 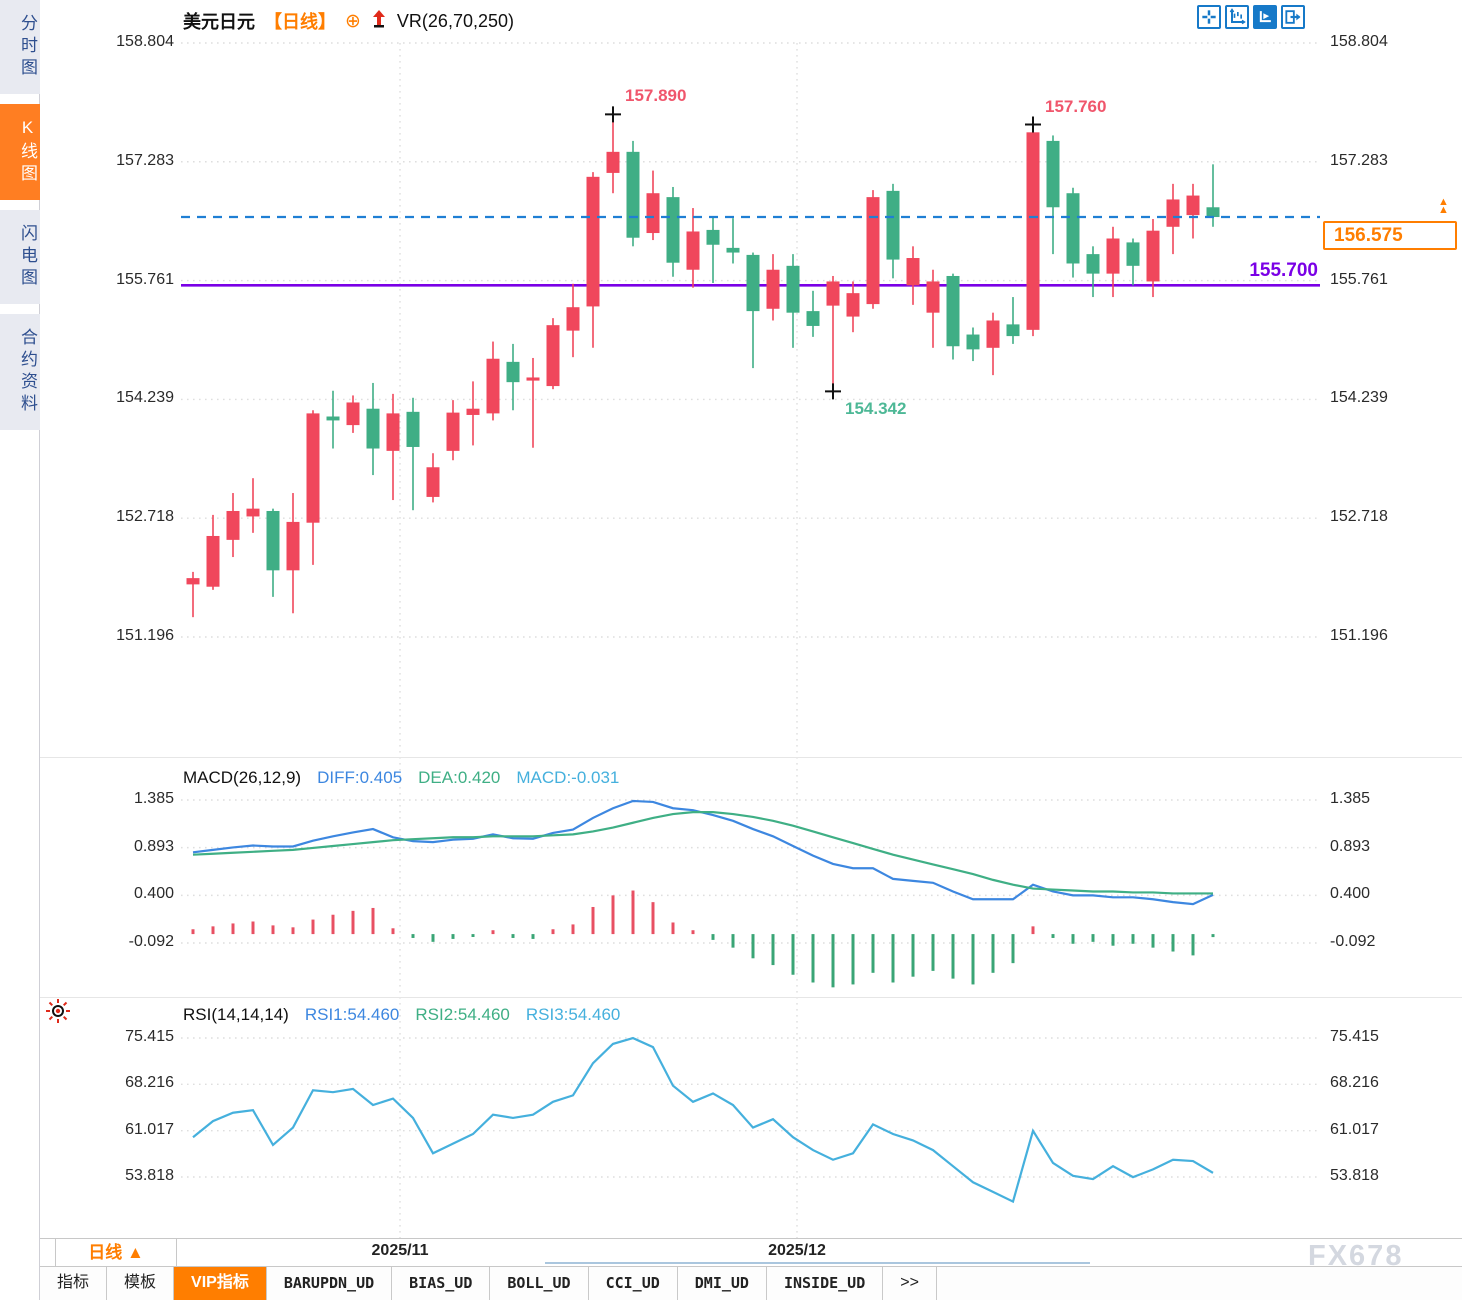 I want to click on chart-toolbar, so click(x=1251, y=17).